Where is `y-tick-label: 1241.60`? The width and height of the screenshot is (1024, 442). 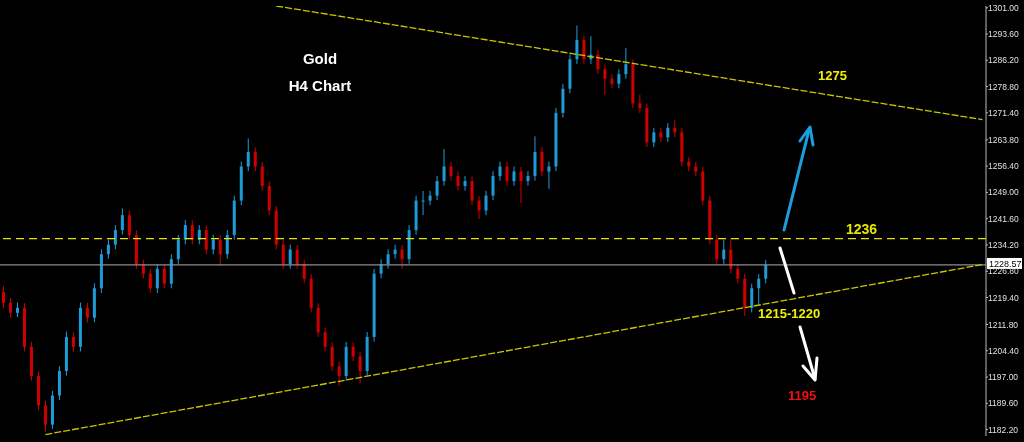
y-tick-label: 1241.60 is located at coordinates (1003, 218).